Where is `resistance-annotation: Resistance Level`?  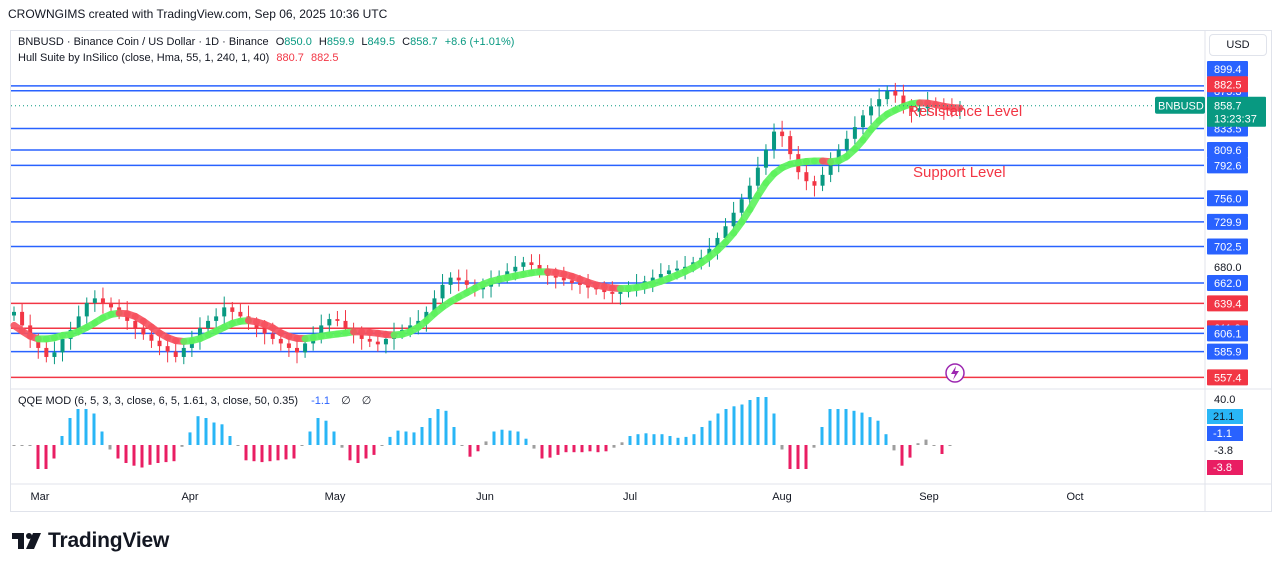
resistance-annotation: Resistance Level is located at coordinates (965, 111).